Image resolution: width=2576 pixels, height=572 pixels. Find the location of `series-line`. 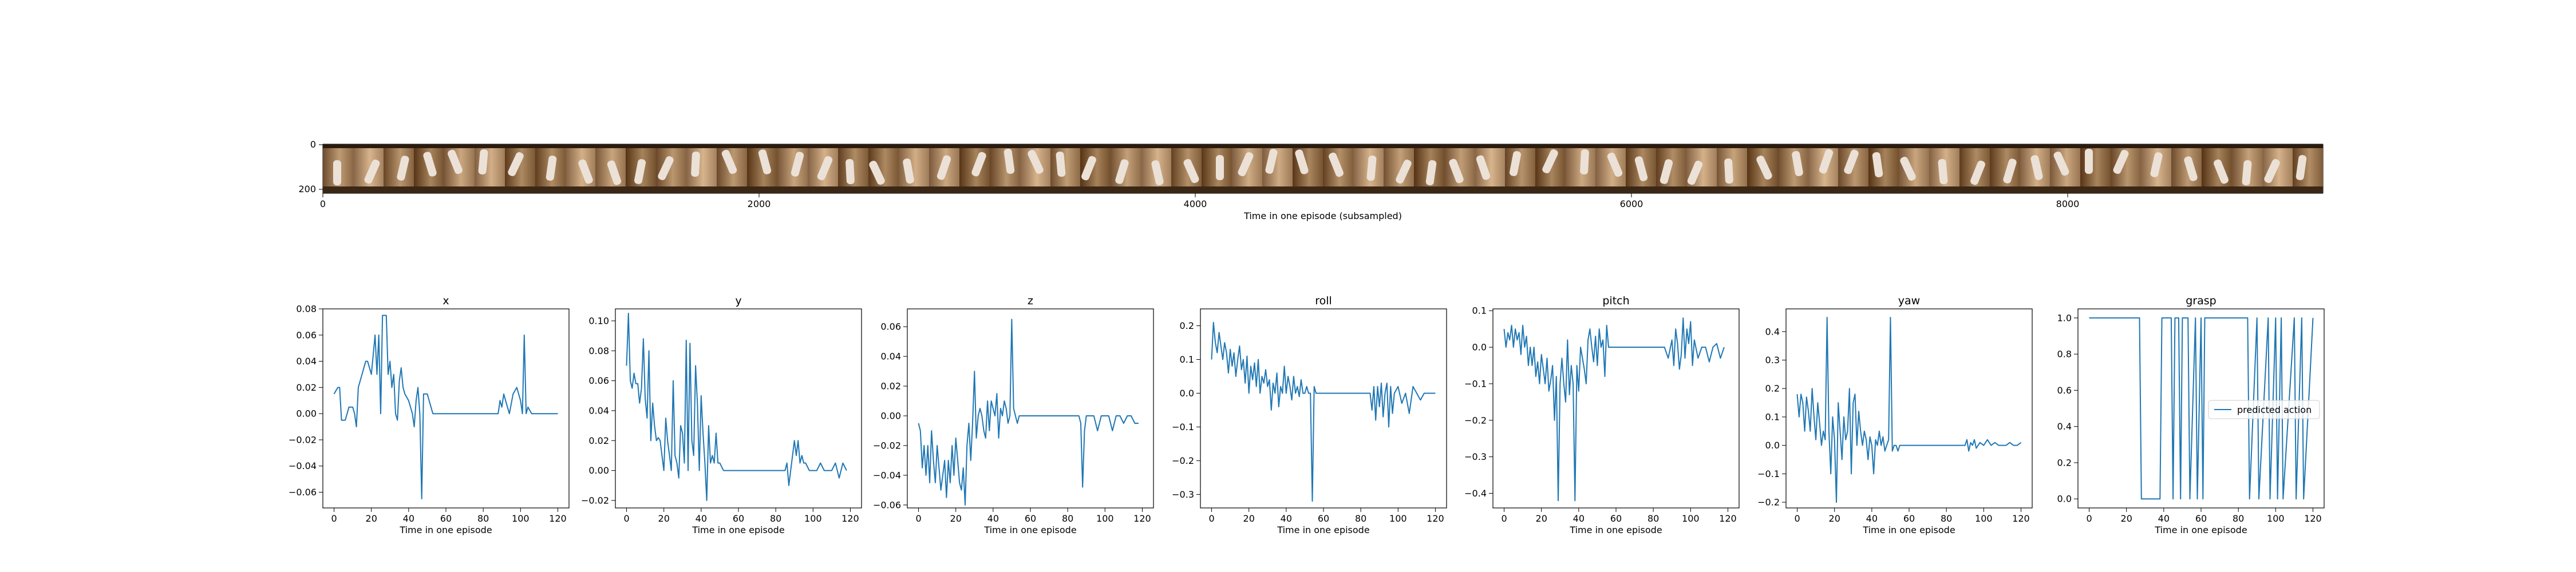

series-line is located at coordinates (1323, 411).